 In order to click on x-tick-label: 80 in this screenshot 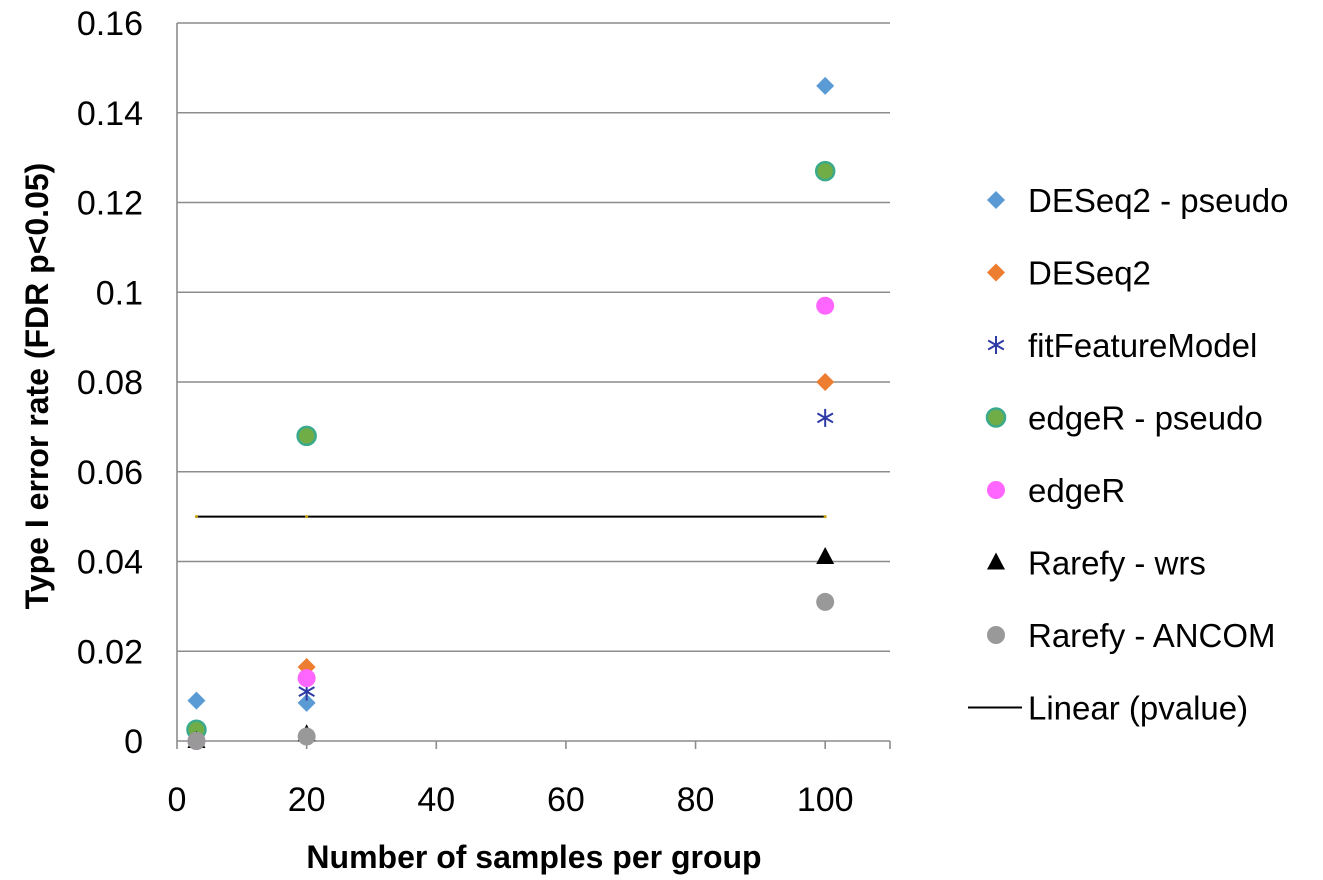, I will do `click(696, 800)`.